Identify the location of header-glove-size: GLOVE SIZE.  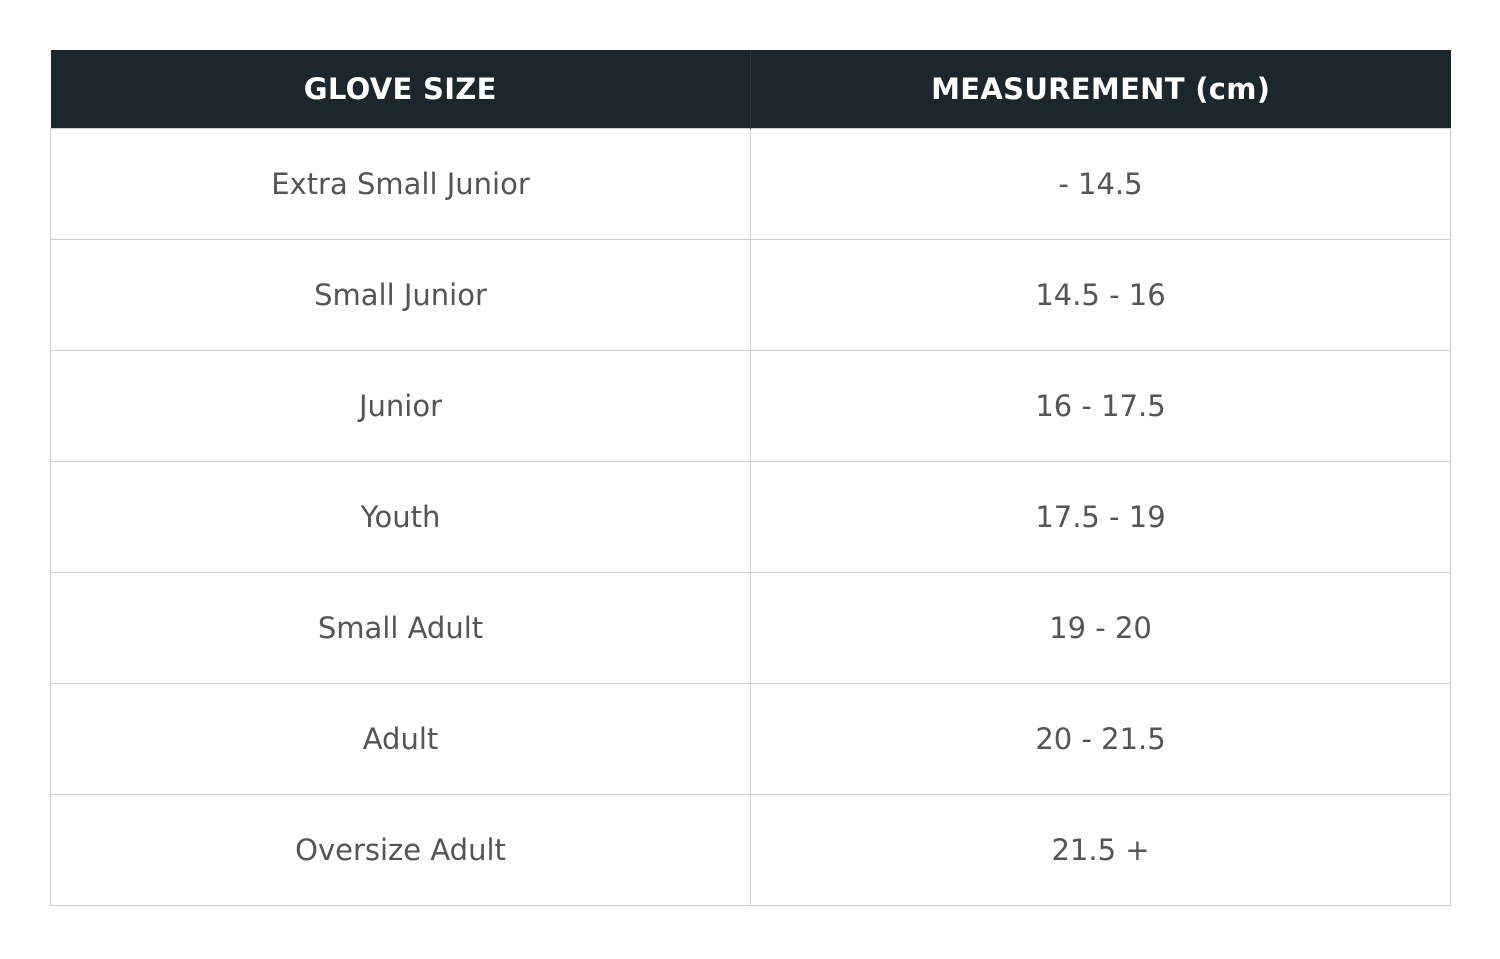
(400, 89).